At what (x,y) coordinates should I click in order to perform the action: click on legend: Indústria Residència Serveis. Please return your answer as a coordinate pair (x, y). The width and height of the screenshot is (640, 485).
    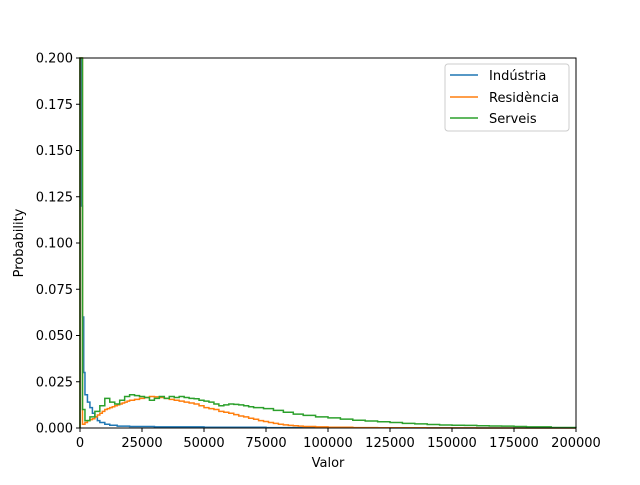
    Looking at the image, I should click on (507, 97).